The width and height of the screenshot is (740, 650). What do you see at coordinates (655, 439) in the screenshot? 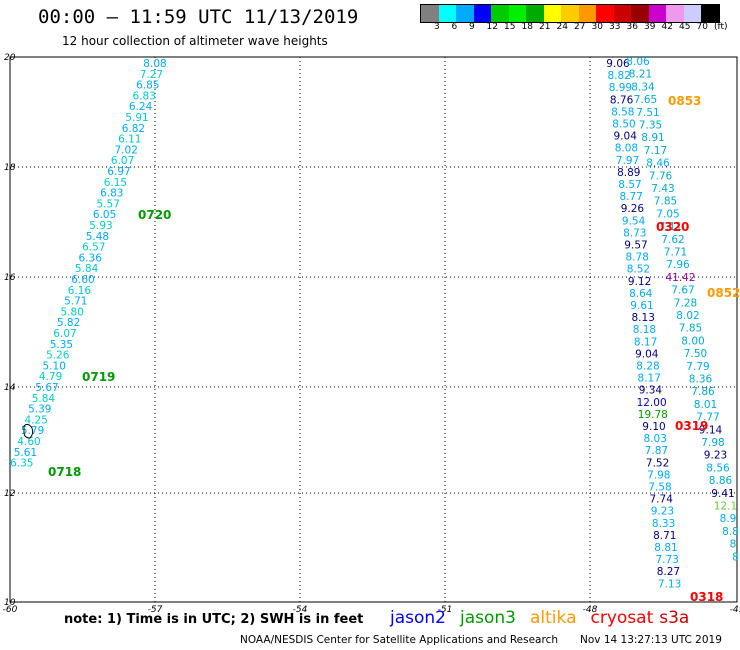
I see `wave-value: 8.03` at bounding box center [655, 439].